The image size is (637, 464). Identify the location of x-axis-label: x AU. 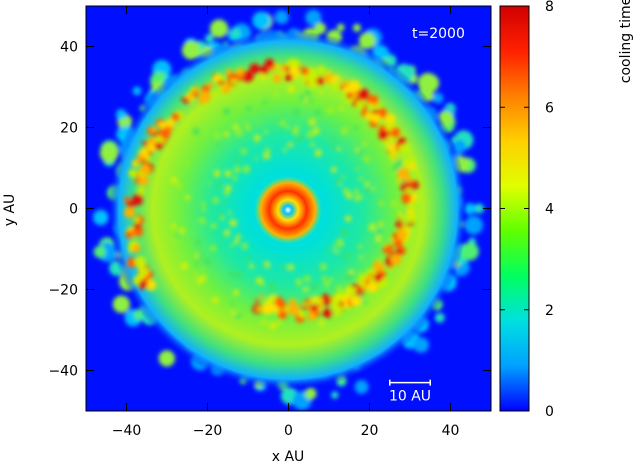
(288, 456).